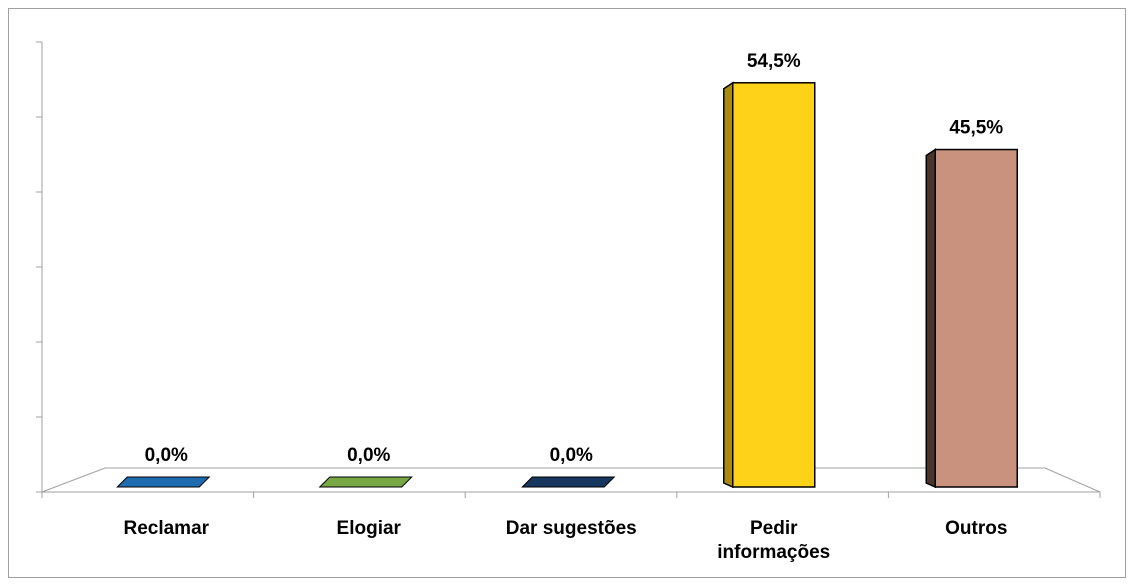  What do you see at coordinates (774, 540) in the screenshot?
I see `x-tick-label: Pedir informações` at bounding box center [774, 540].